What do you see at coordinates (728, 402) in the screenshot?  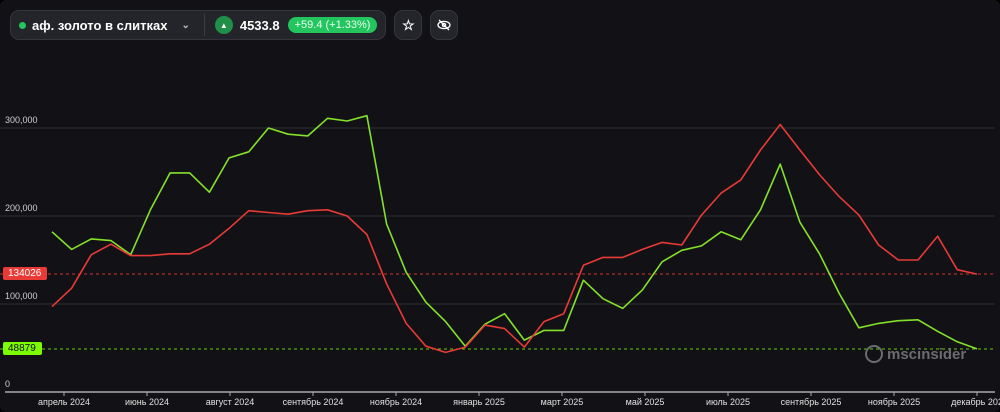 I see `x-tick-label: июль 2025` at bounding box center [728, 402].